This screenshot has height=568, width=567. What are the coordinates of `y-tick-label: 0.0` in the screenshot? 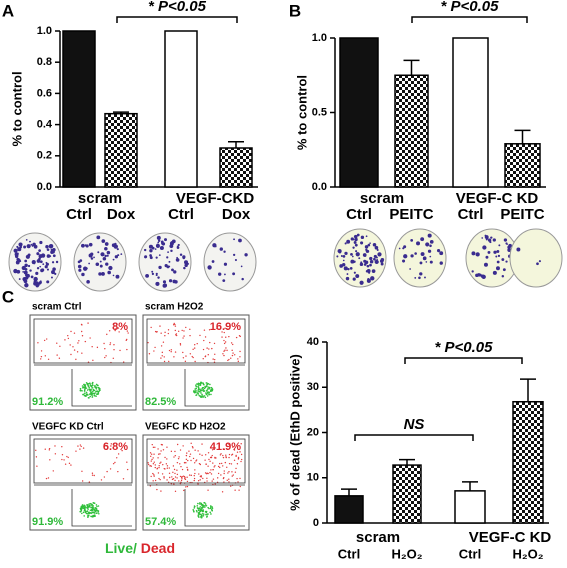 It's located at (44, 187).